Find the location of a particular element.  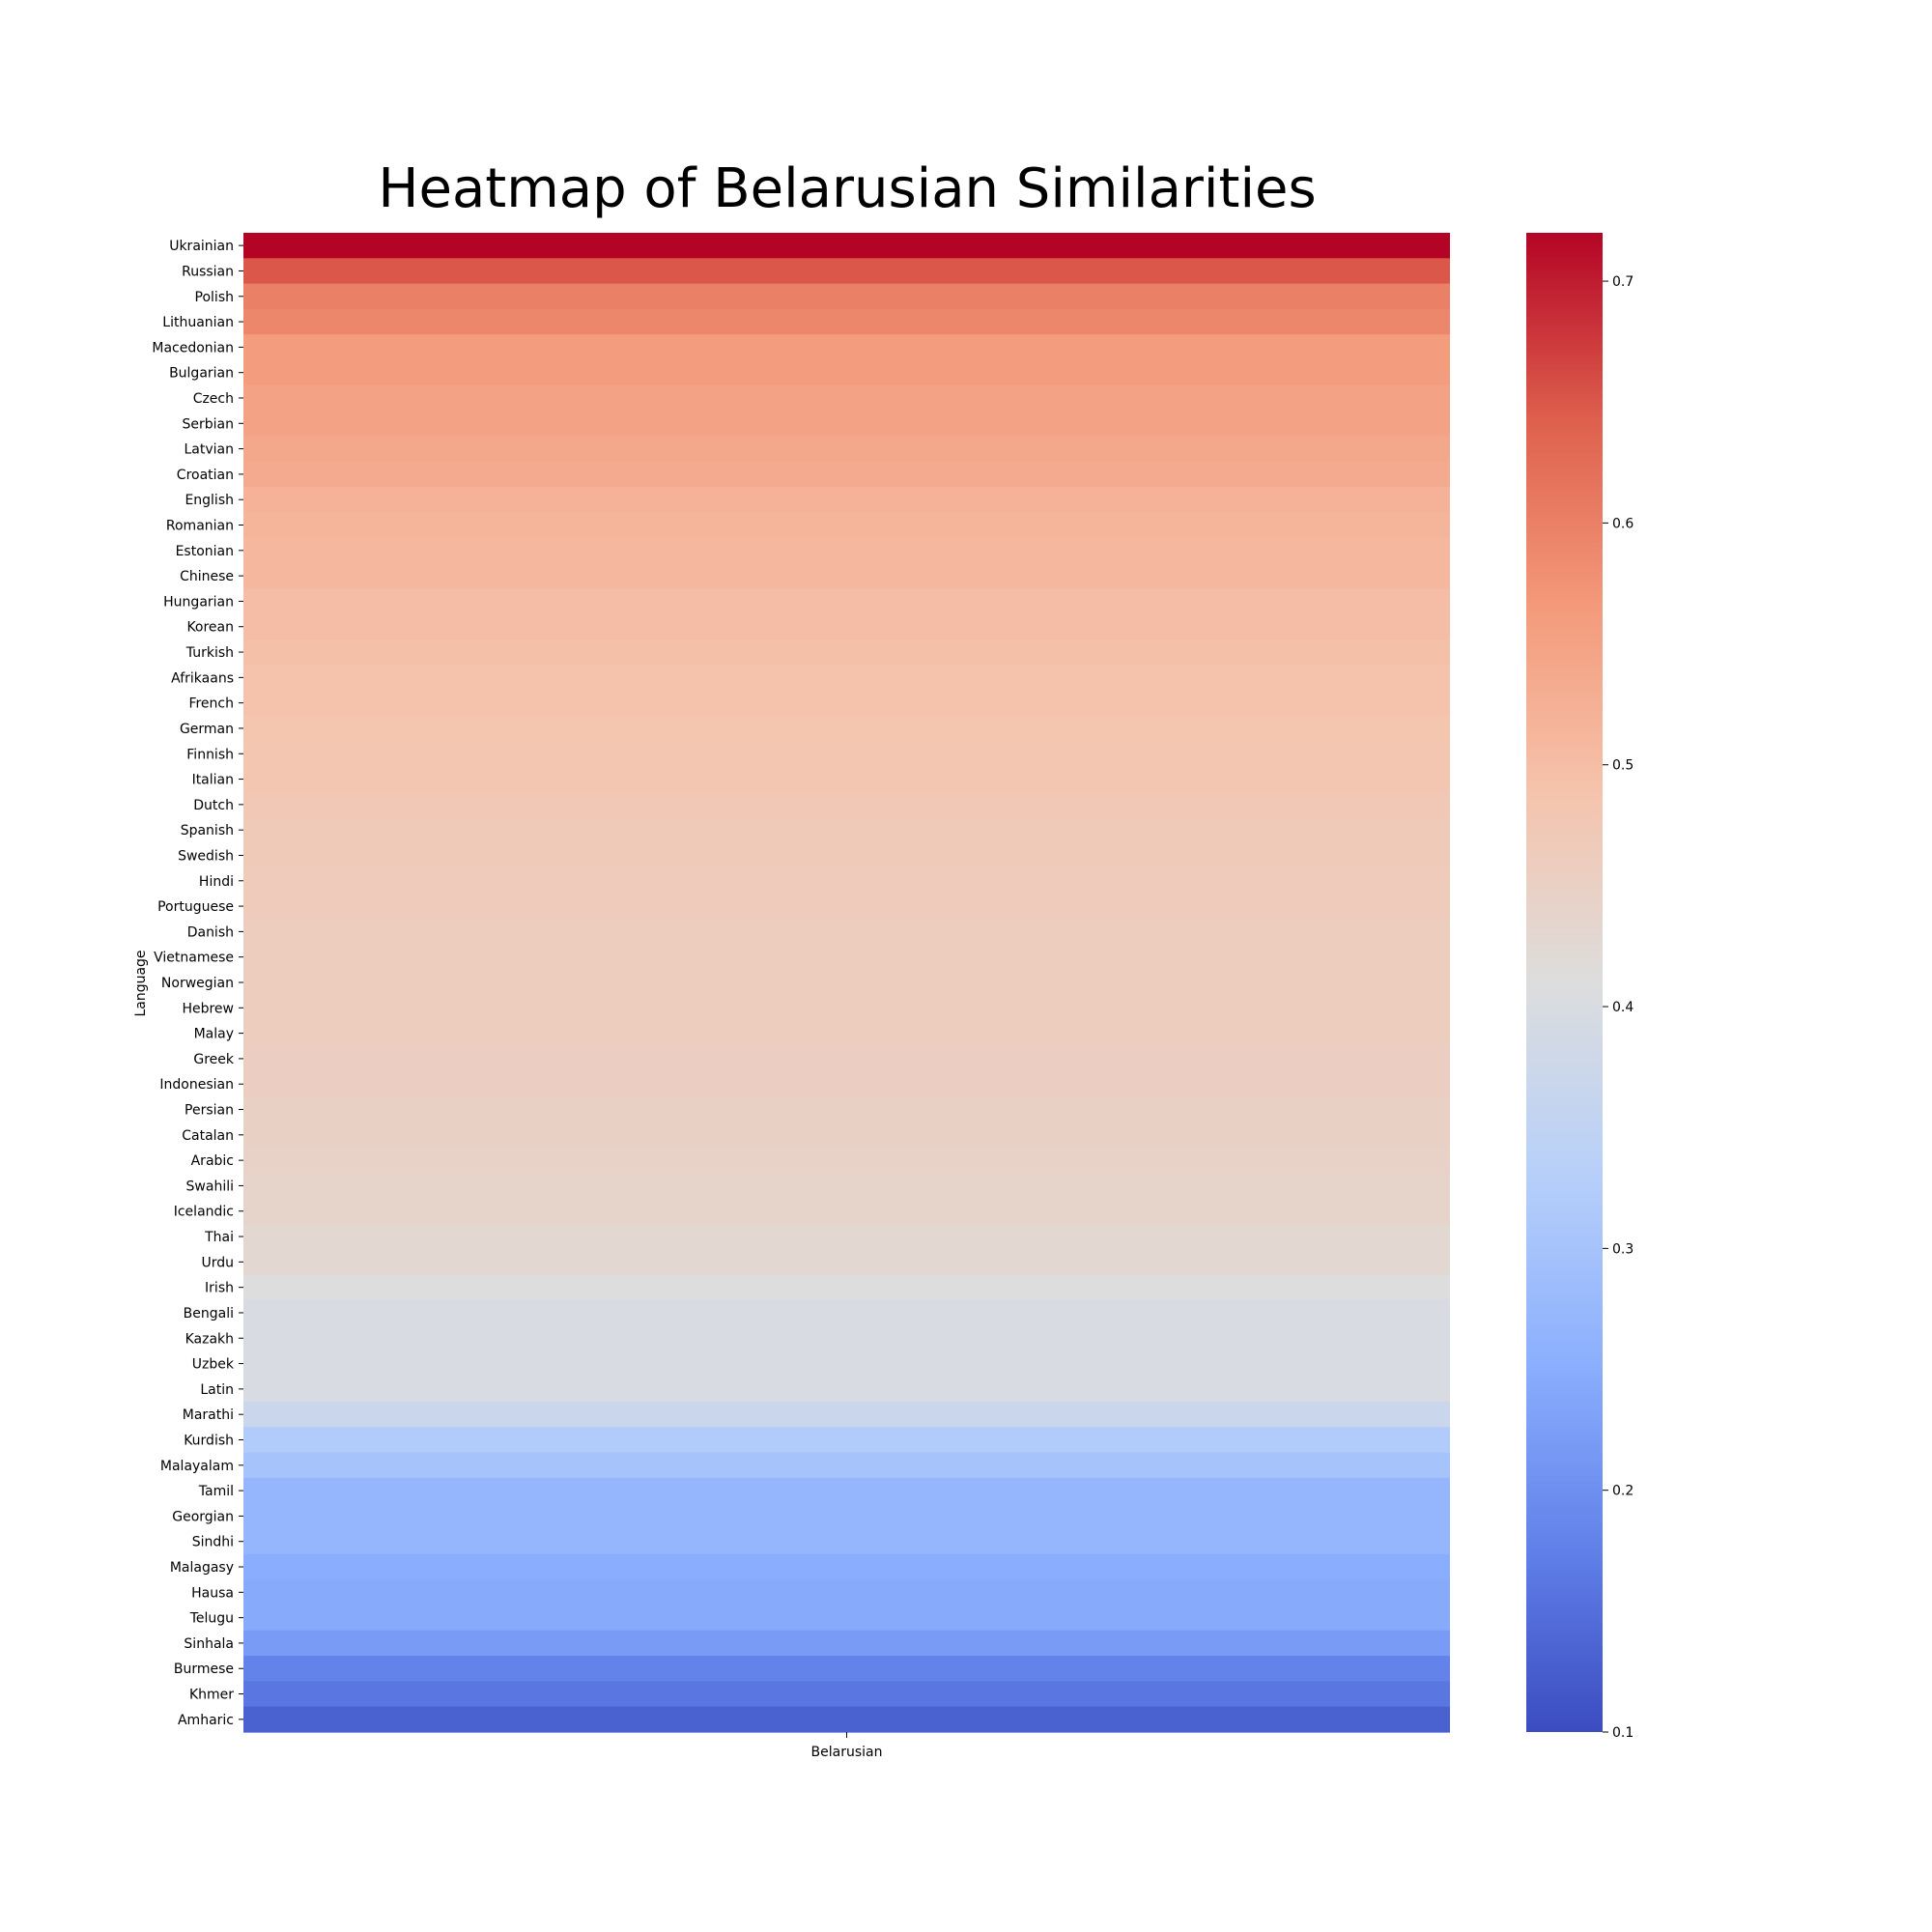

y-tick-label: Georgian is located at coordinates (203, 1516).